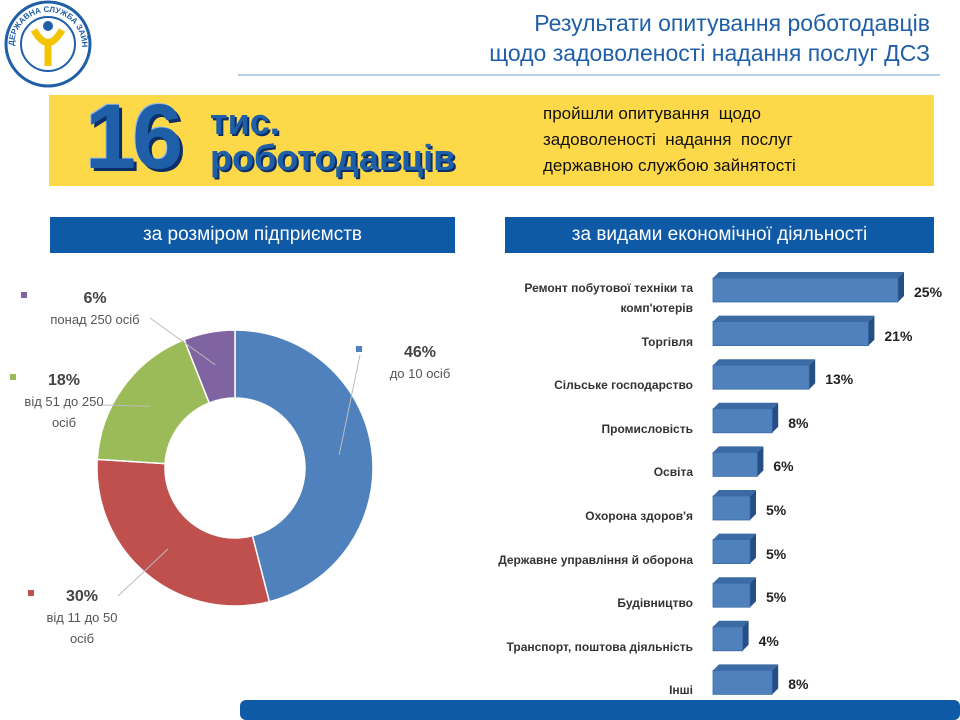 The width and height of the screenshot is (960, 720). What do you see at coordinates (48, 26) in the screenshot?
I see `logo-head` at bounding box center [48, 26].